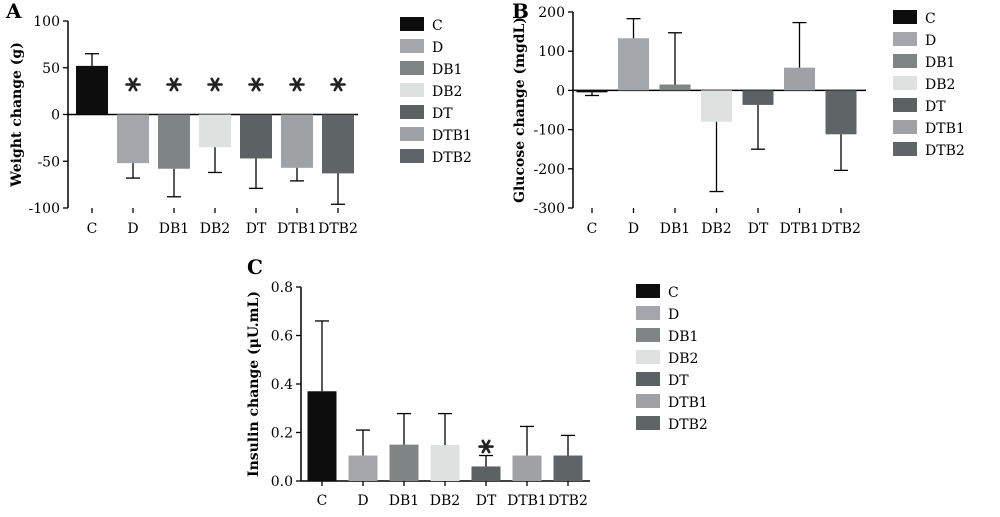 Image resolution: width=1000 pixels, height=517 pixels. I want to click on panel-label: B, so click(520, 11).